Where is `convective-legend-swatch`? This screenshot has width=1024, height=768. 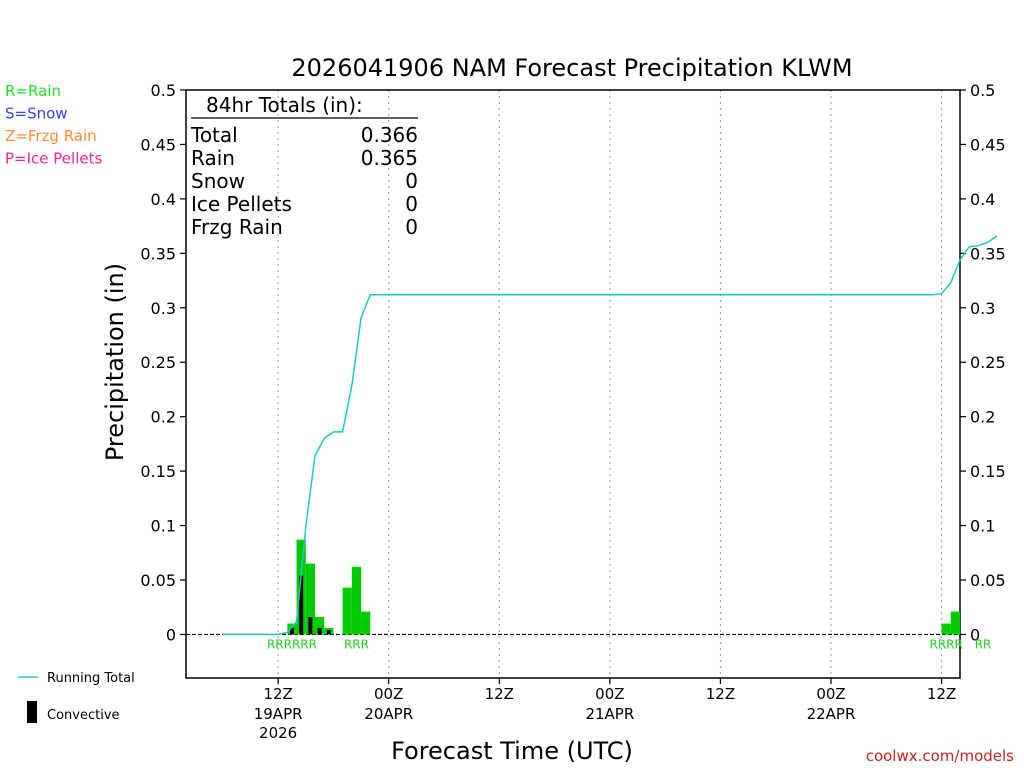
convective-legend-swatch is located at coordinates (32, 712).